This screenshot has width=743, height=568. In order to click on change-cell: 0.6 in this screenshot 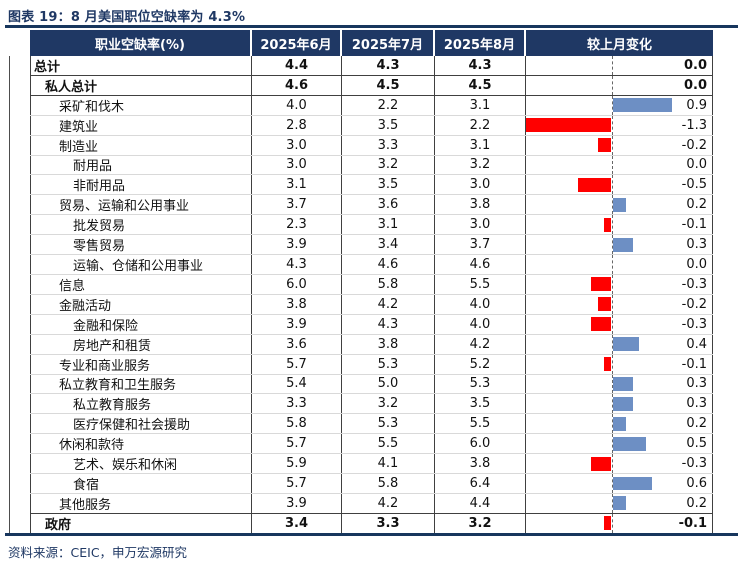, I will do `click(619, 483)`.